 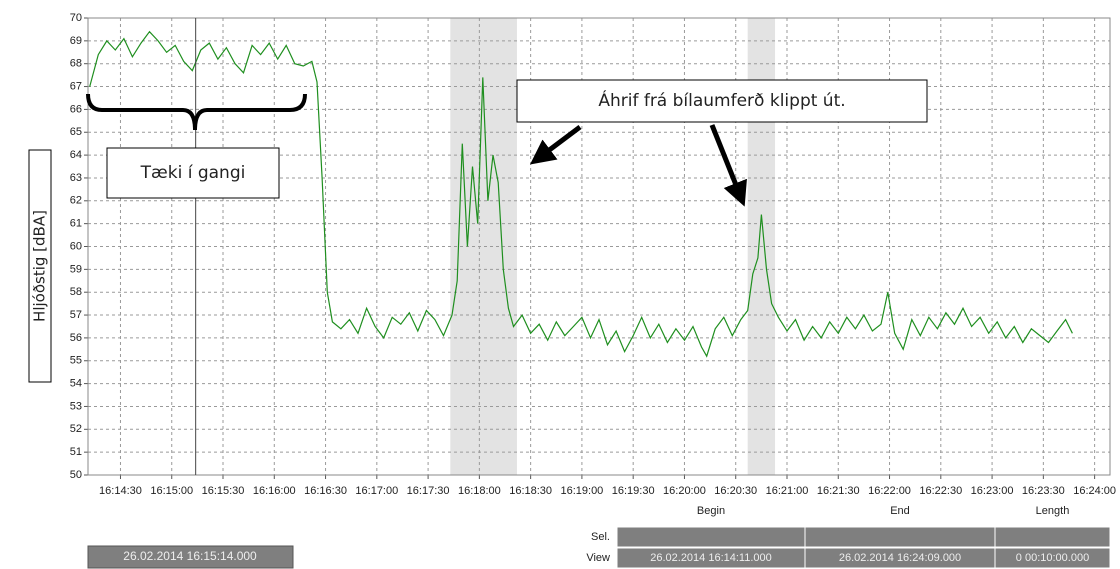 What do you see at coordinates (274, 491) in the screenshot?
I see `x-tick-label: 16:16:00` at bounding box center [274, 491].